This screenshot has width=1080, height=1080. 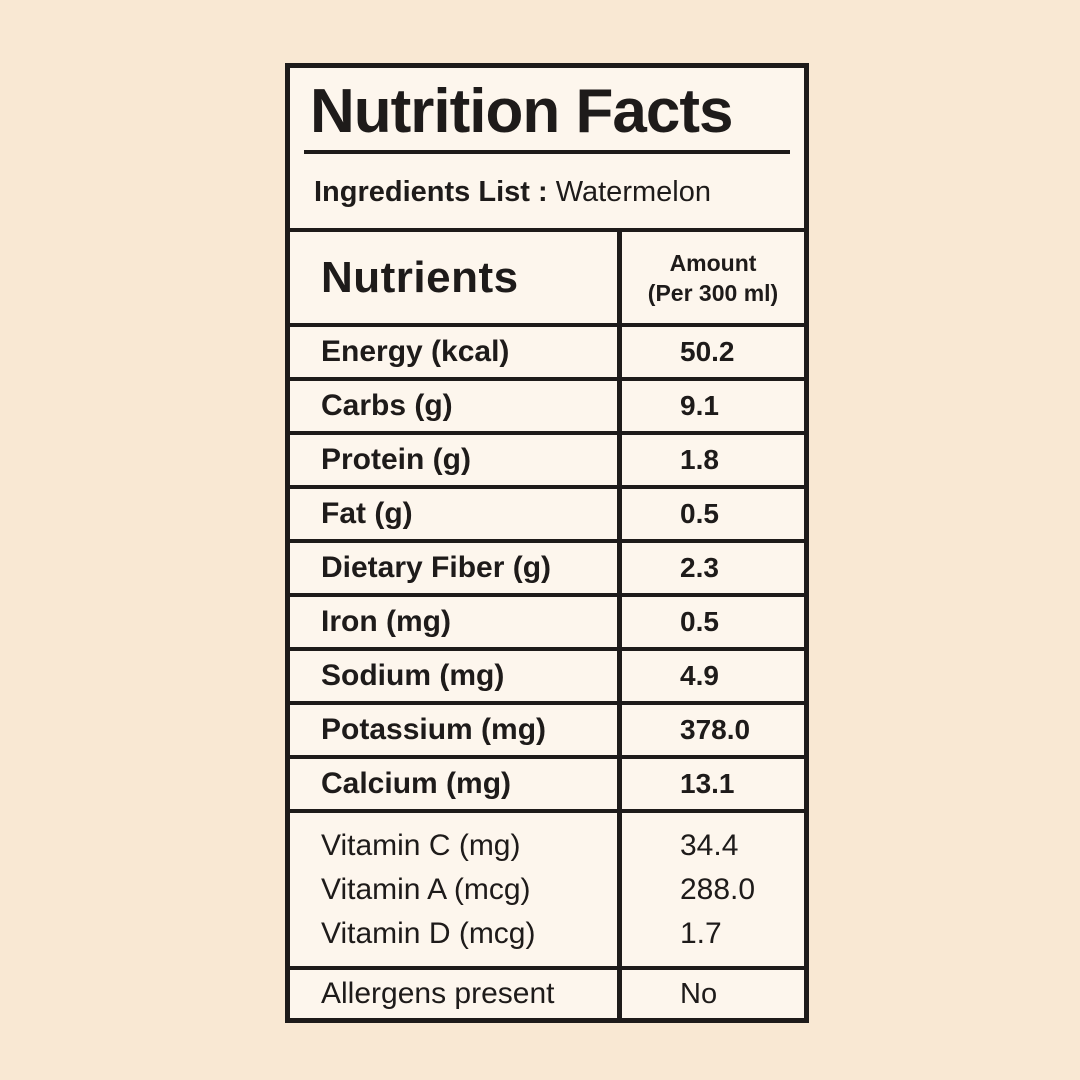 I want to click on nutrient-label: Iron (mg), so click(x=386, y=621).